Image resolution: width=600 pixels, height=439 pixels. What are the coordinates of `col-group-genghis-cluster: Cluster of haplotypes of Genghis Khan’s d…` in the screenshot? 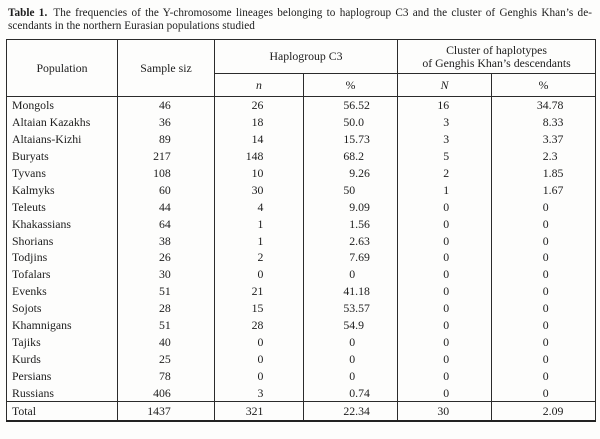 It's located at (497, 56).